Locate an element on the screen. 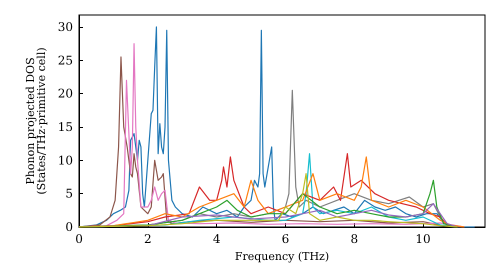 The width and height of the screenshot is (500, 280). x-tick-label: 2 is located at coordinates (148, 239).